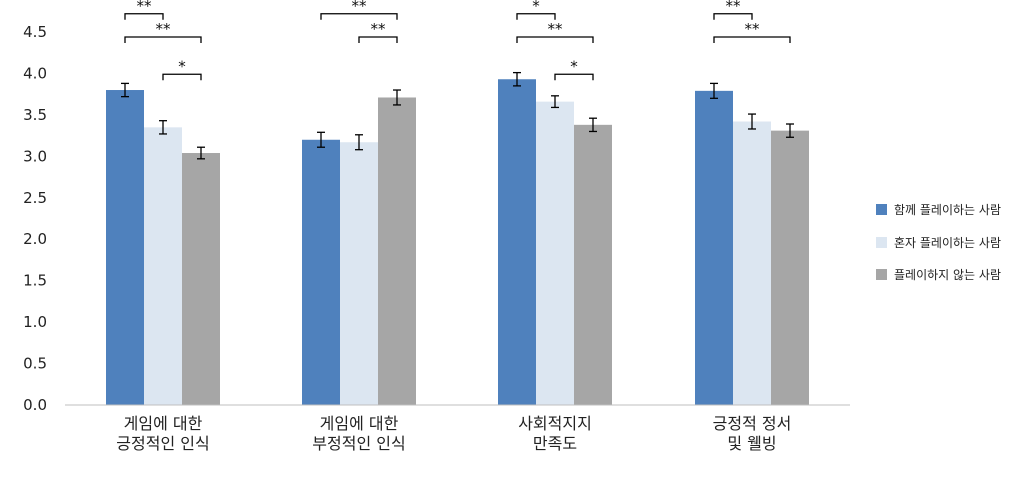  Describe the element at coordinates (35, 281) in the screenshot. I see `y-tick-label: 1.5` at that location.